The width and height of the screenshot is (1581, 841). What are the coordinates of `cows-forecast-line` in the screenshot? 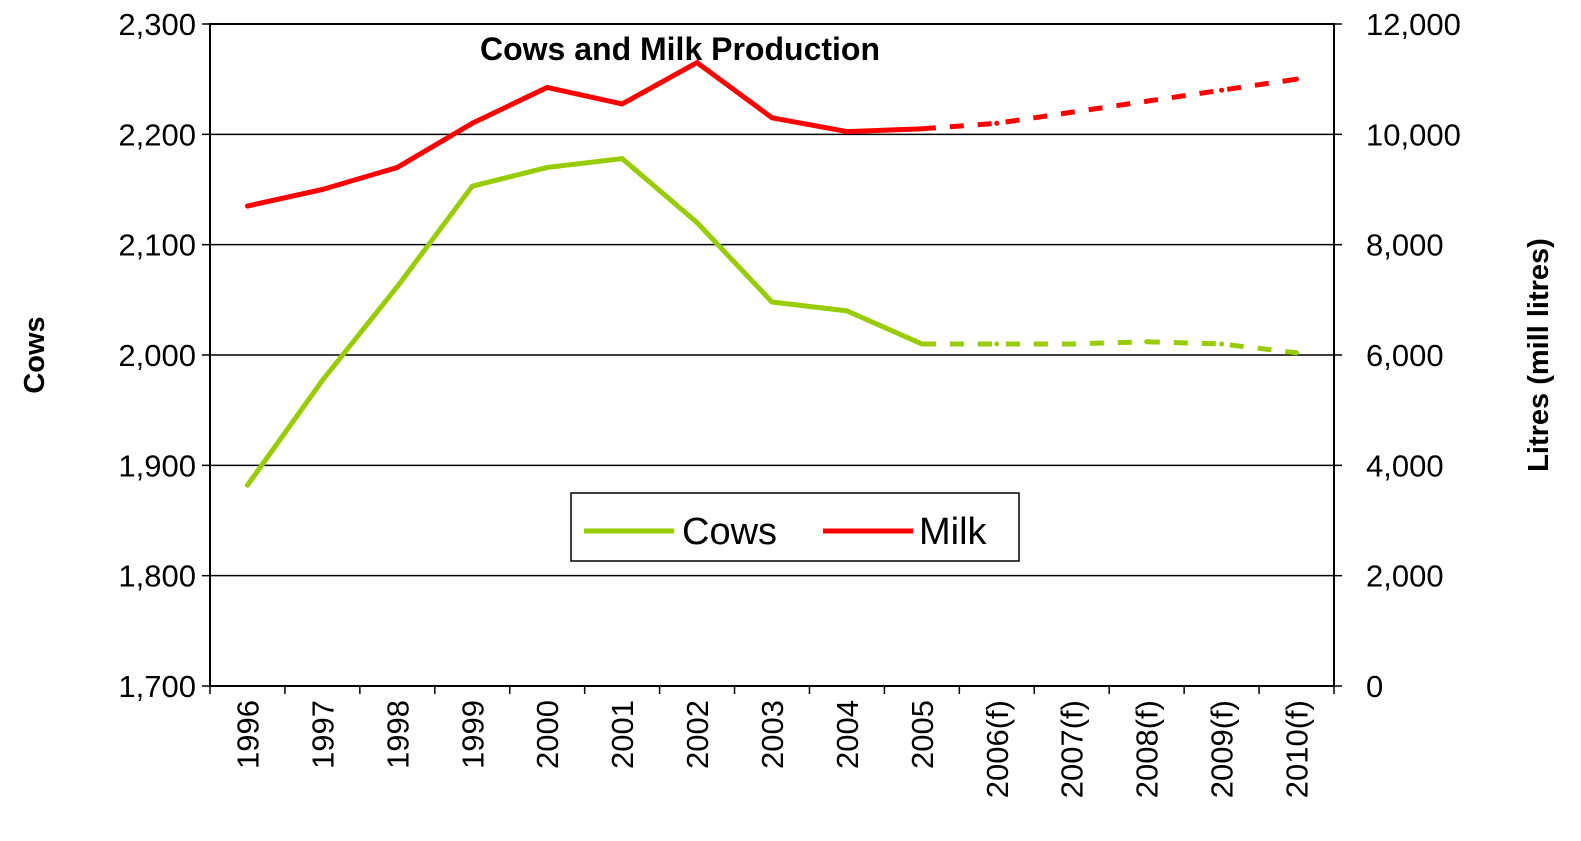 It's located at (1109, 347).